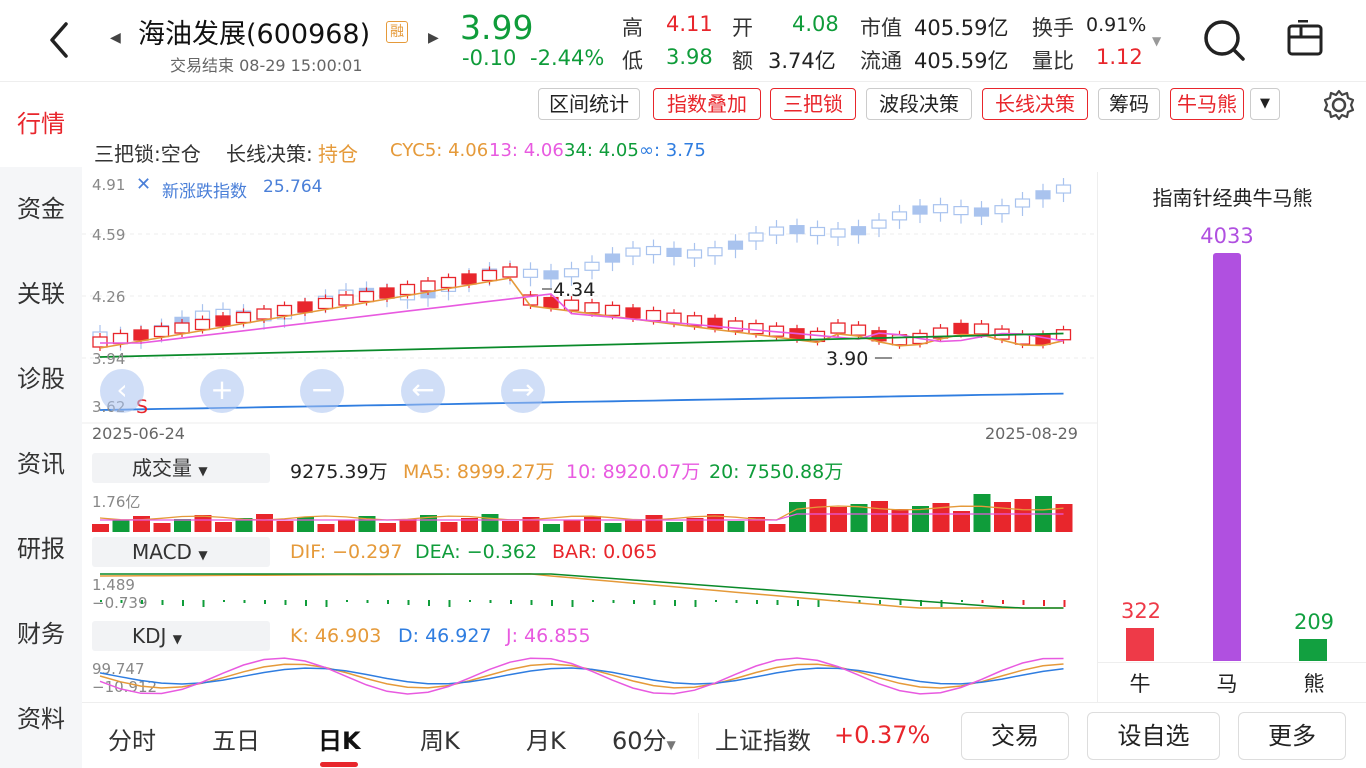 The height and width of the screenshot is (768, 1366). I want to click on expand-icon: ▼, so click(1157, 41).